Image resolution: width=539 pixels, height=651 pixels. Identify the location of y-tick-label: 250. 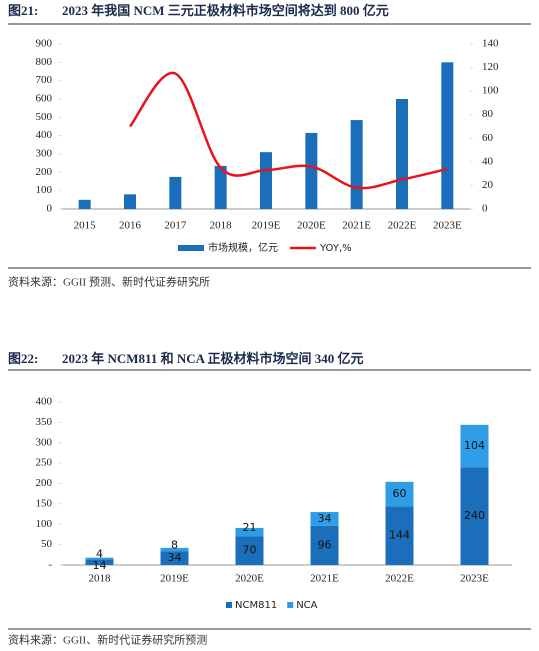
(44, 463).